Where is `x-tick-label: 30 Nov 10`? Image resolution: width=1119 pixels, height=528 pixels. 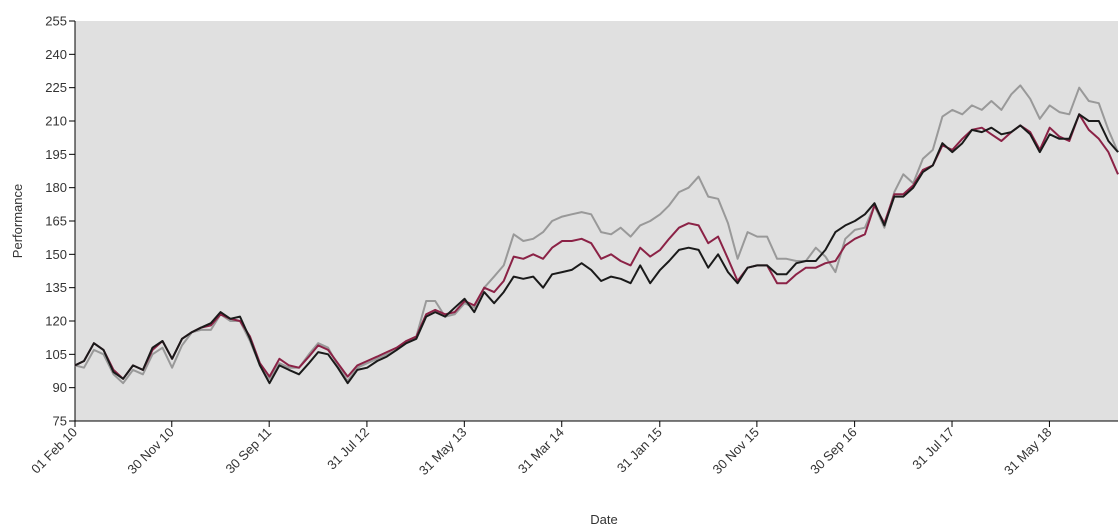
x-tick-label: 30 Nov 10 is located at coordinates (150, 451).